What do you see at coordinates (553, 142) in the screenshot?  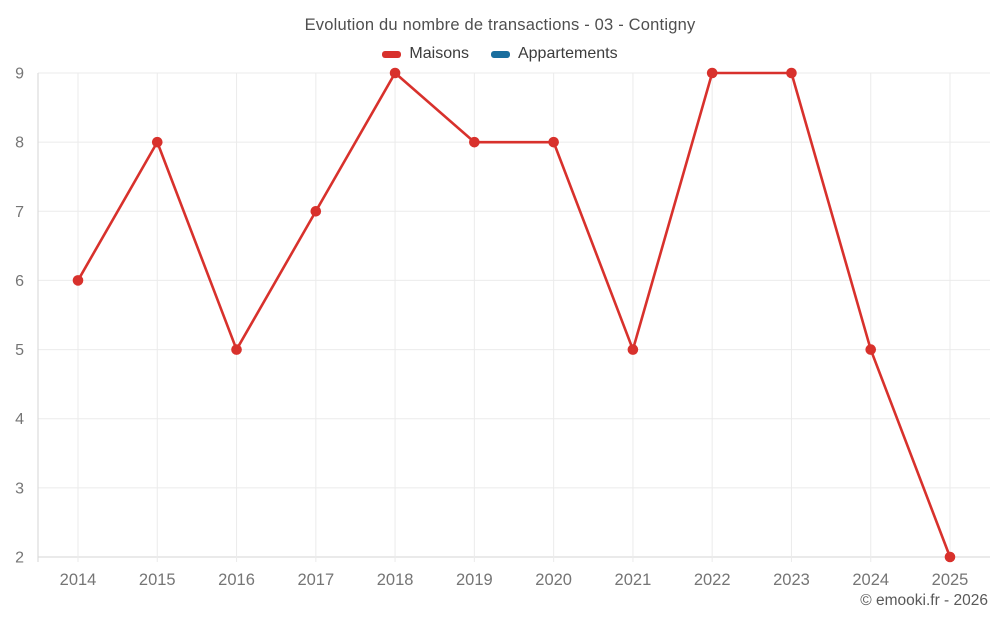 I see `data-point-maisons-2020` at bounding box center [553, 142].